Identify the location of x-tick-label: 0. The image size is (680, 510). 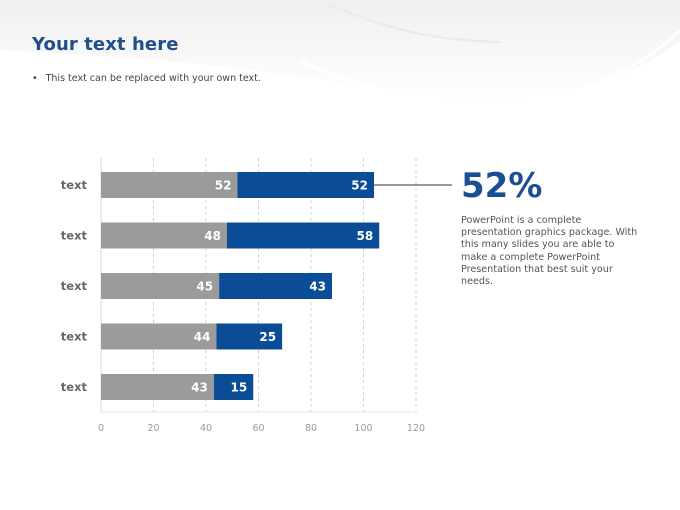
(101, 428).